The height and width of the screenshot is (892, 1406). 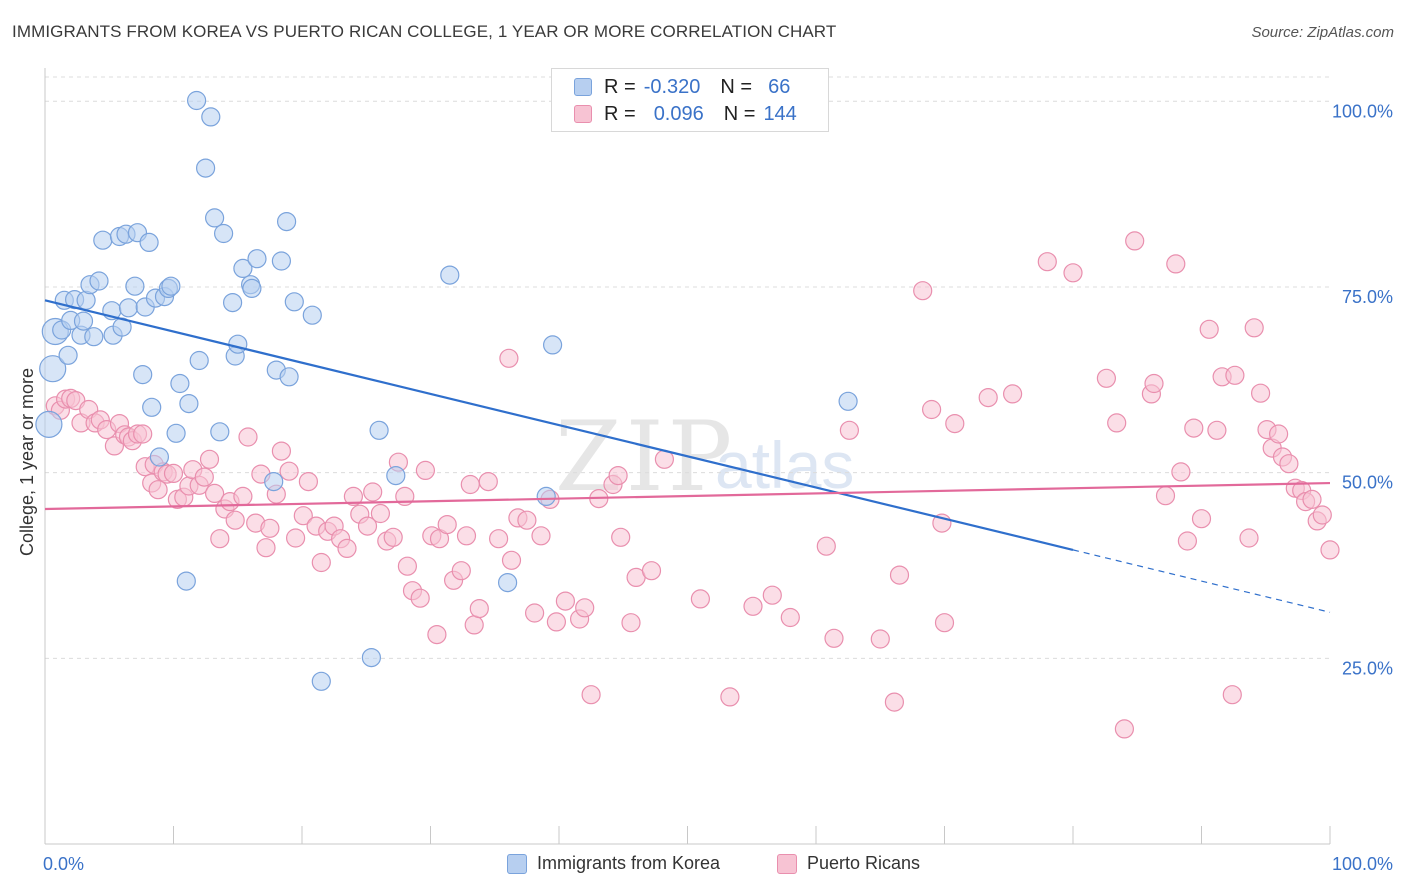 I want to click on legend-label-korea: Immigrants from Korea, so click(x=629, y=863).